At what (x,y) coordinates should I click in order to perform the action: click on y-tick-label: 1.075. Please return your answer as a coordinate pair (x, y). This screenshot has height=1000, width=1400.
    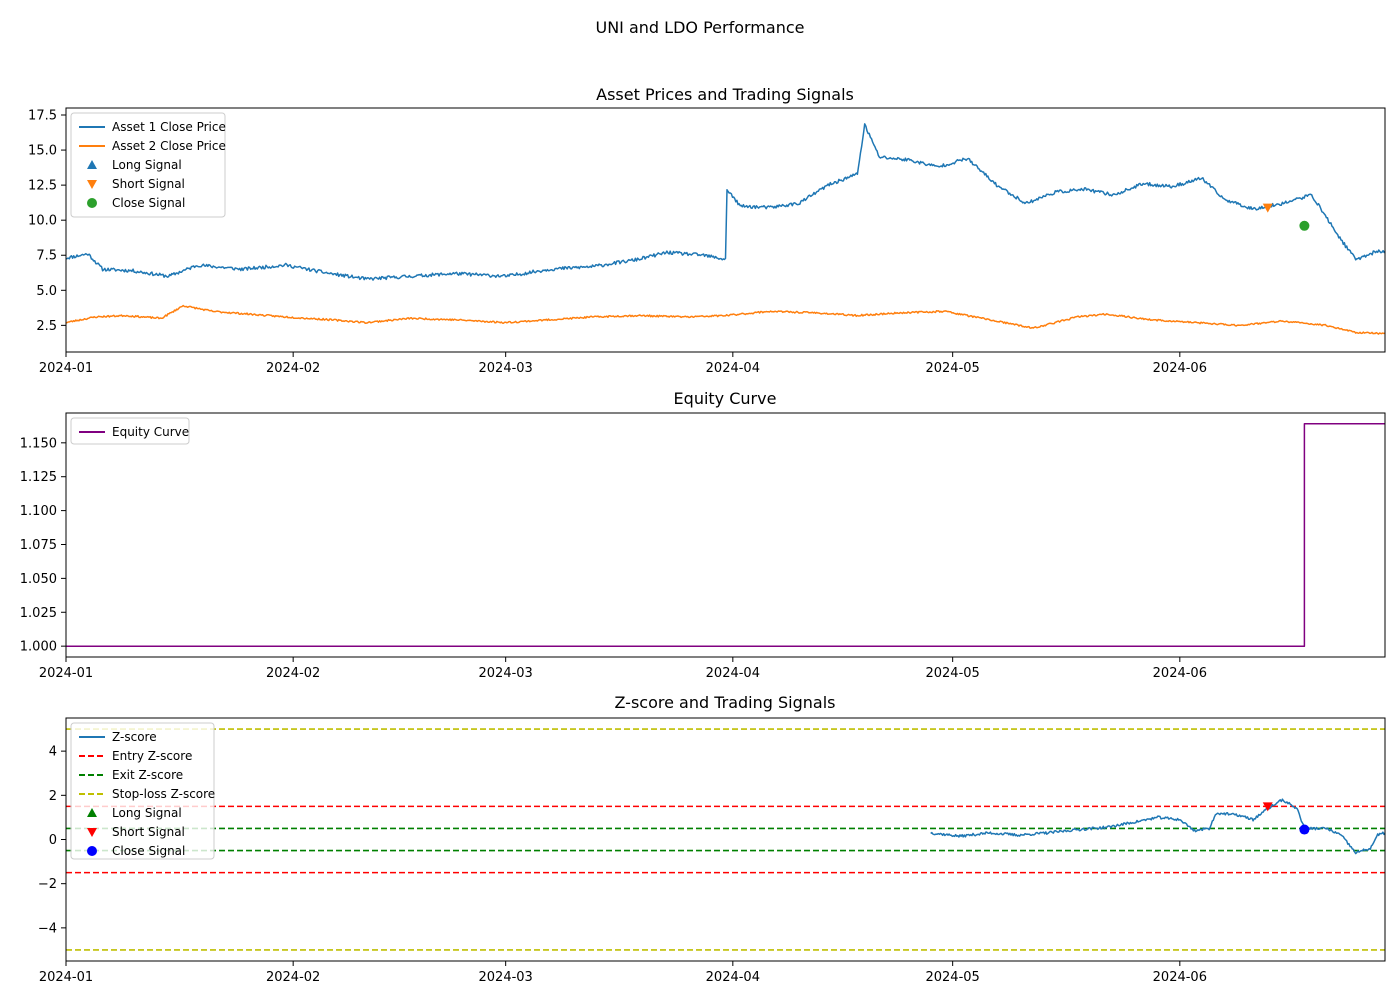
    Looking at the image, I should click on (38, 545).